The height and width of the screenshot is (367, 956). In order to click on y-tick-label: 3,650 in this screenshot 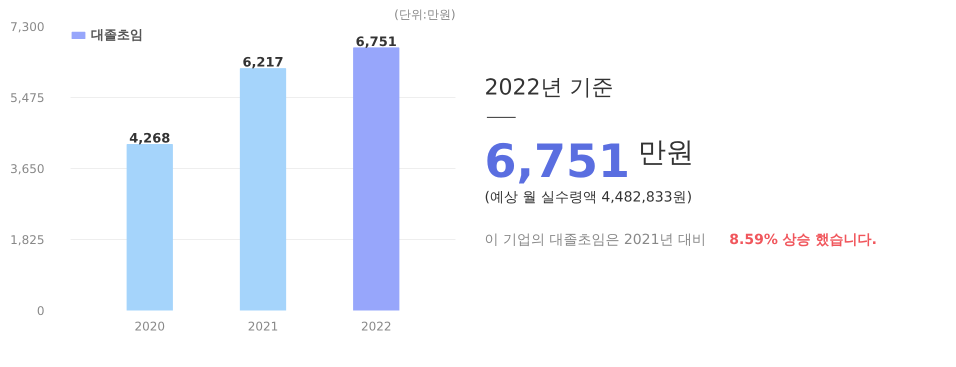, I will do `click(27, 169)`.